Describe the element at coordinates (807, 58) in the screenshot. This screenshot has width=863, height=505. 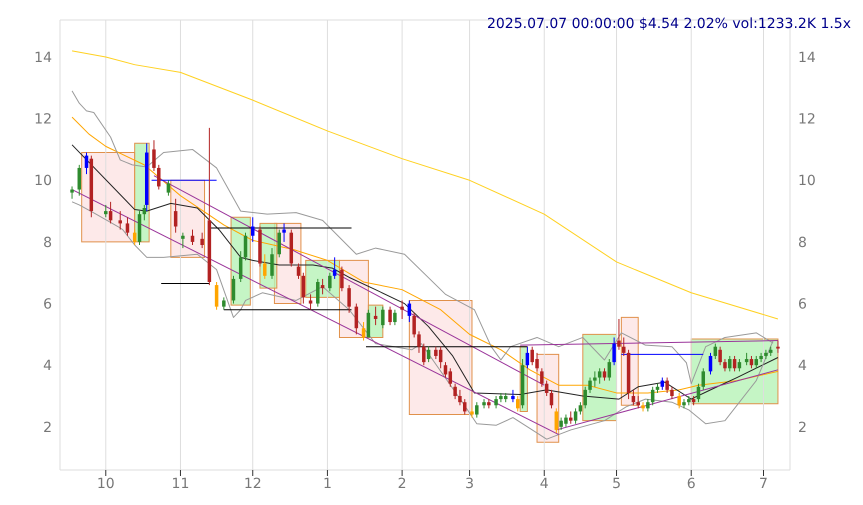
I see `y2-tick-label: 14` at that location.